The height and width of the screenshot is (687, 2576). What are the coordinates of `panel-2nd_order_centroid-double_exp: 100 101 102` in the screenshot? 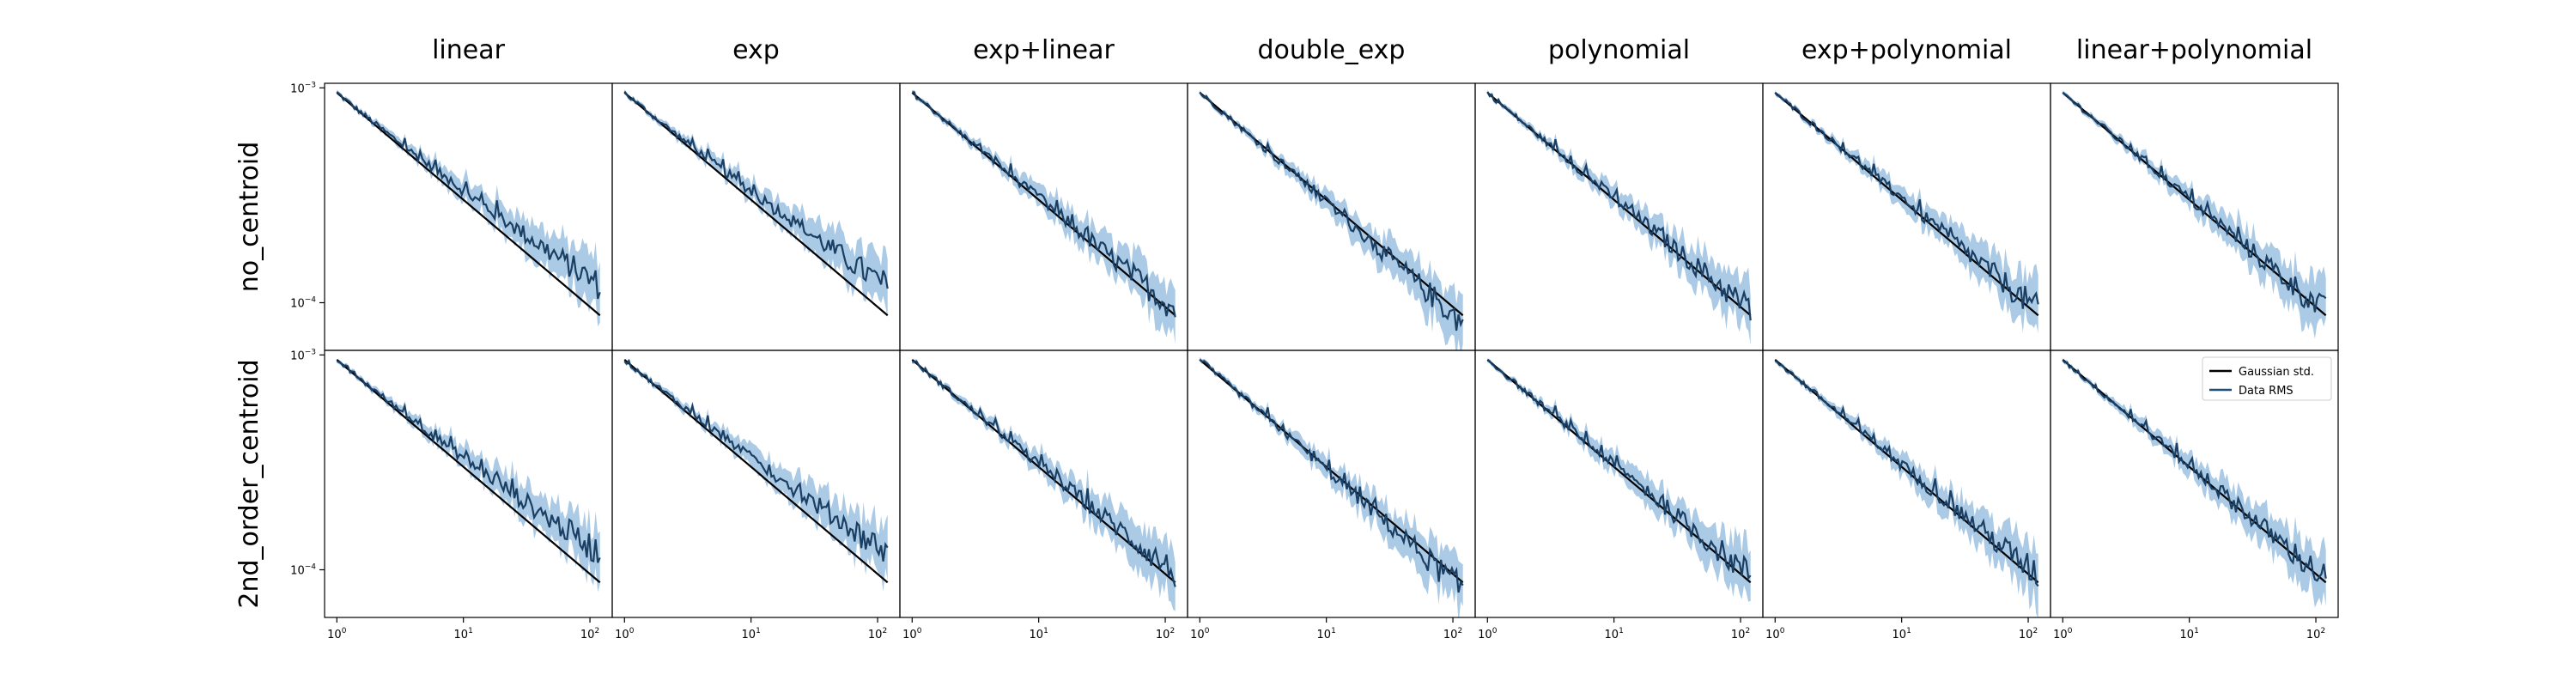 It's located at (1331, 495).